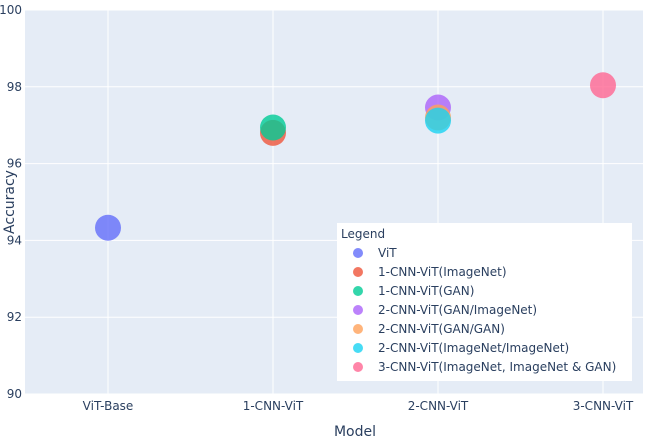 This screenshot has height=443, width=657. What do you see at coordinates (14, 394) in the screenshot?
I see `y-tick-label: 90` at bounding box center [14, 394].